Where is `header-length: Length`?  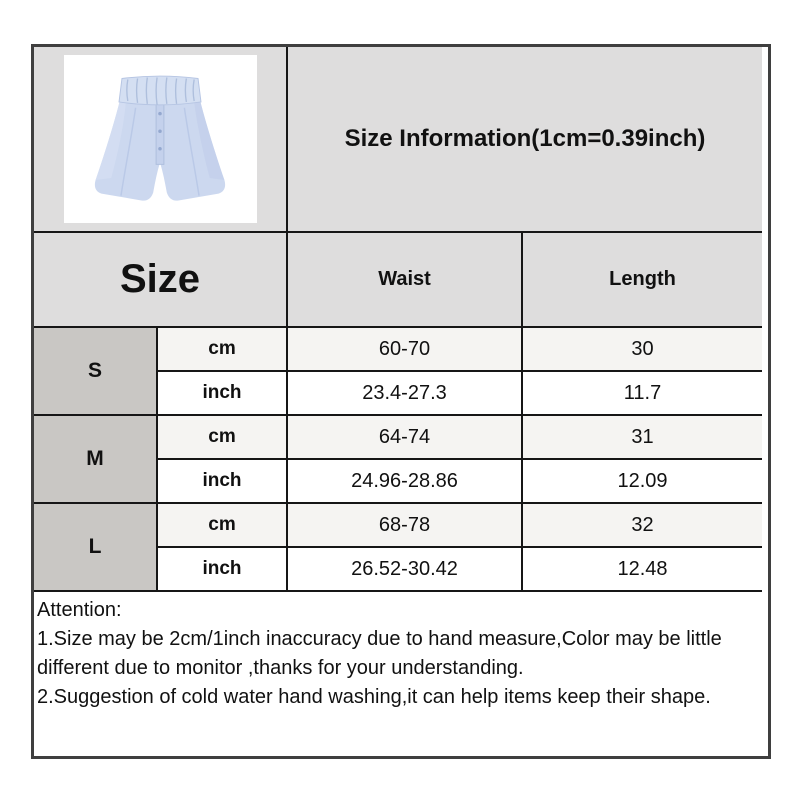
header-length: Length is located at coordinates (642, 280).